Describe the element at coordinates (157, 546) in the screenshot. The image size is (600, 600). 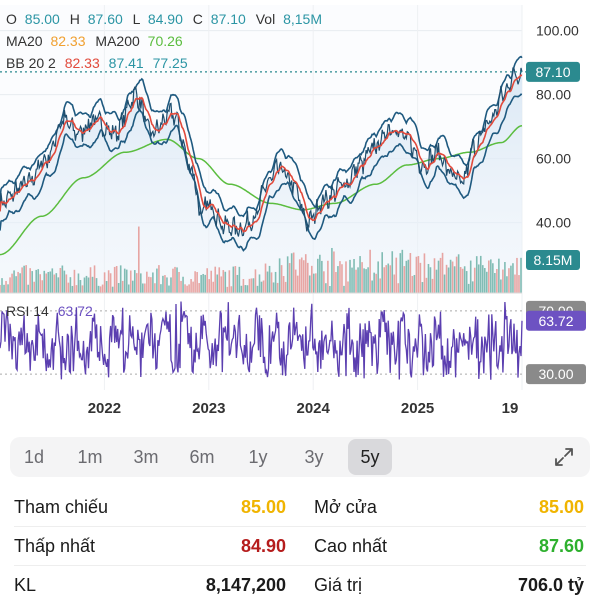
I see `stat-low: Thấp nhất 84.90` at that location.